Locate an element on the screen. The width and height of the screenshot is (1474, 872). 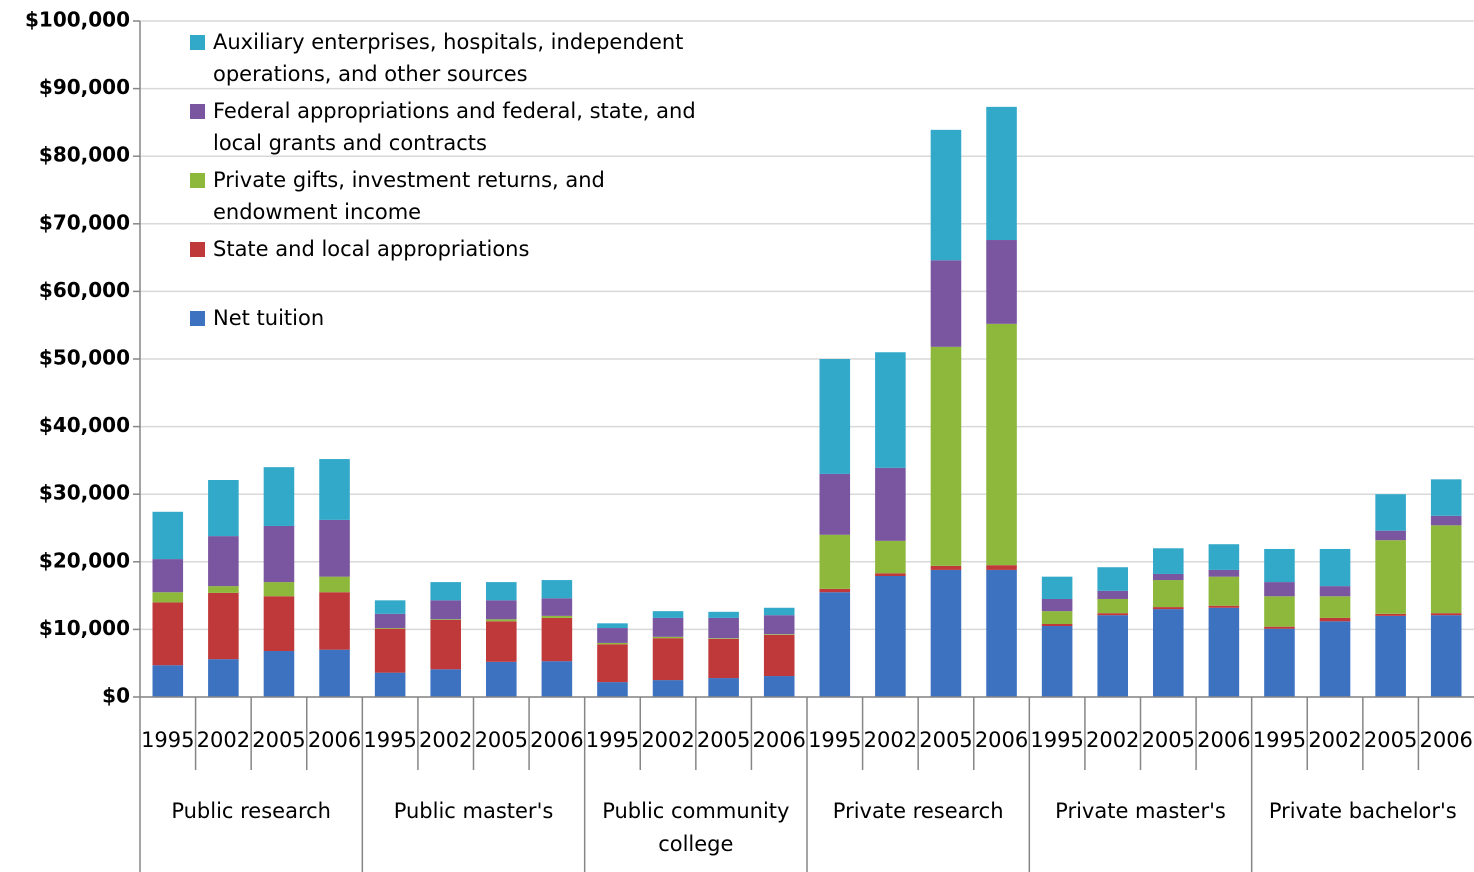
y-tick-label: $70,000 is located at coordinates (84, 222).